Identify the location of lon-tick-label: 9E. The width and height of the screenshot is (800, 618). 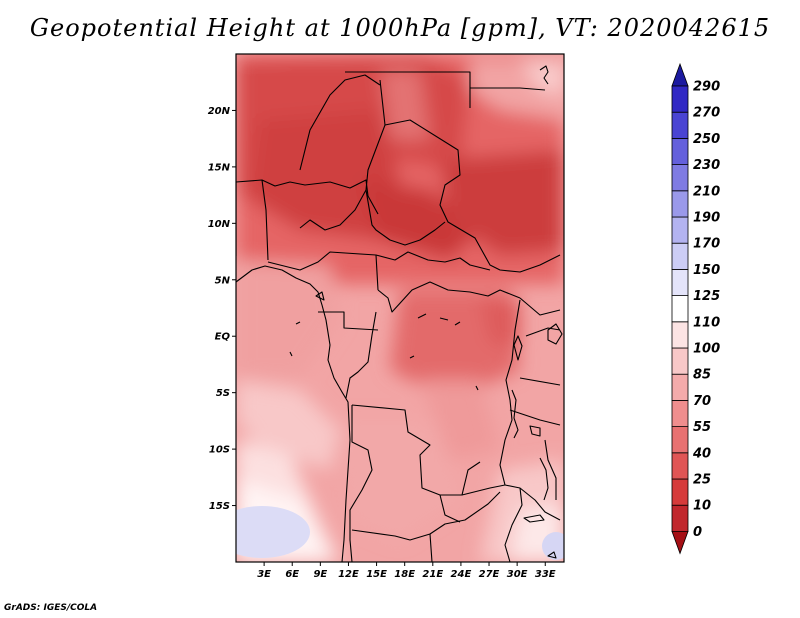
(320, 574).